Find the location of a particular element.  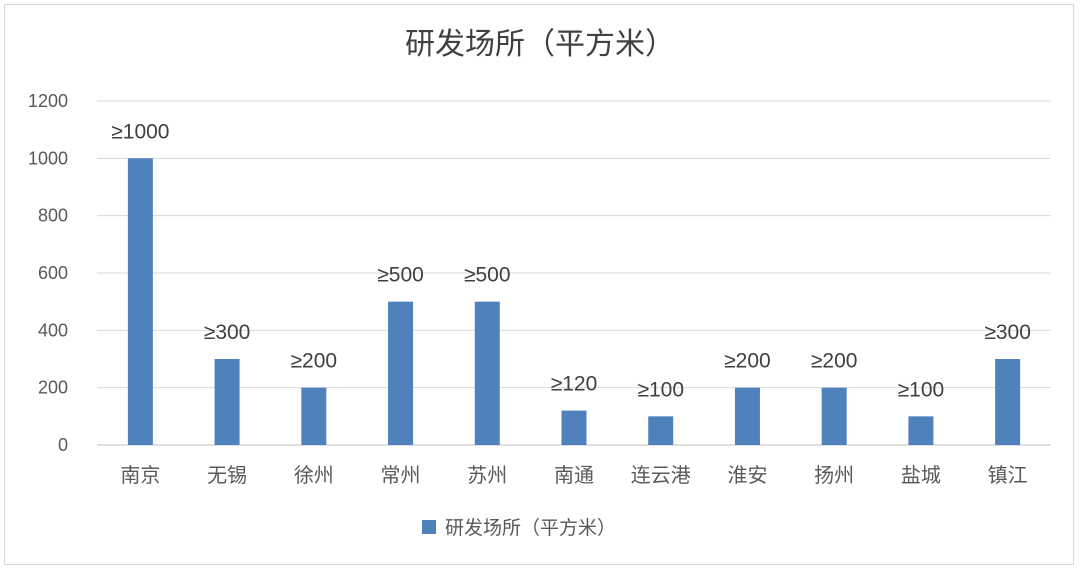

category-label: 镇江 is located at coordinates (1008, 475).